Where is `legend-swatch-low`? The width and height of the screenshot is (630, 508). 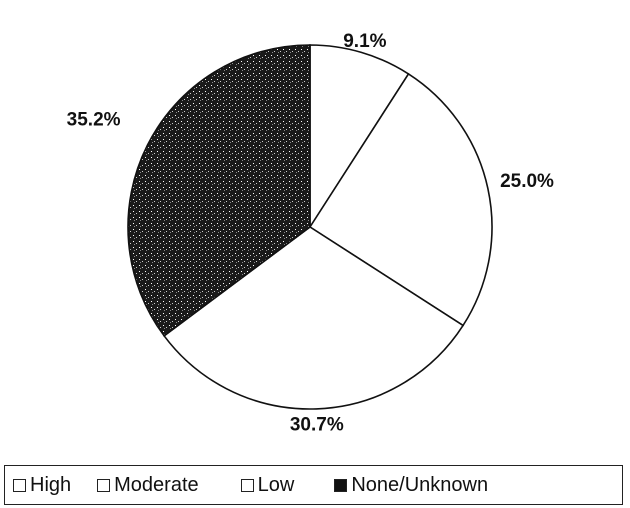
legend-swatch-low is located at coordinates (247, 485).